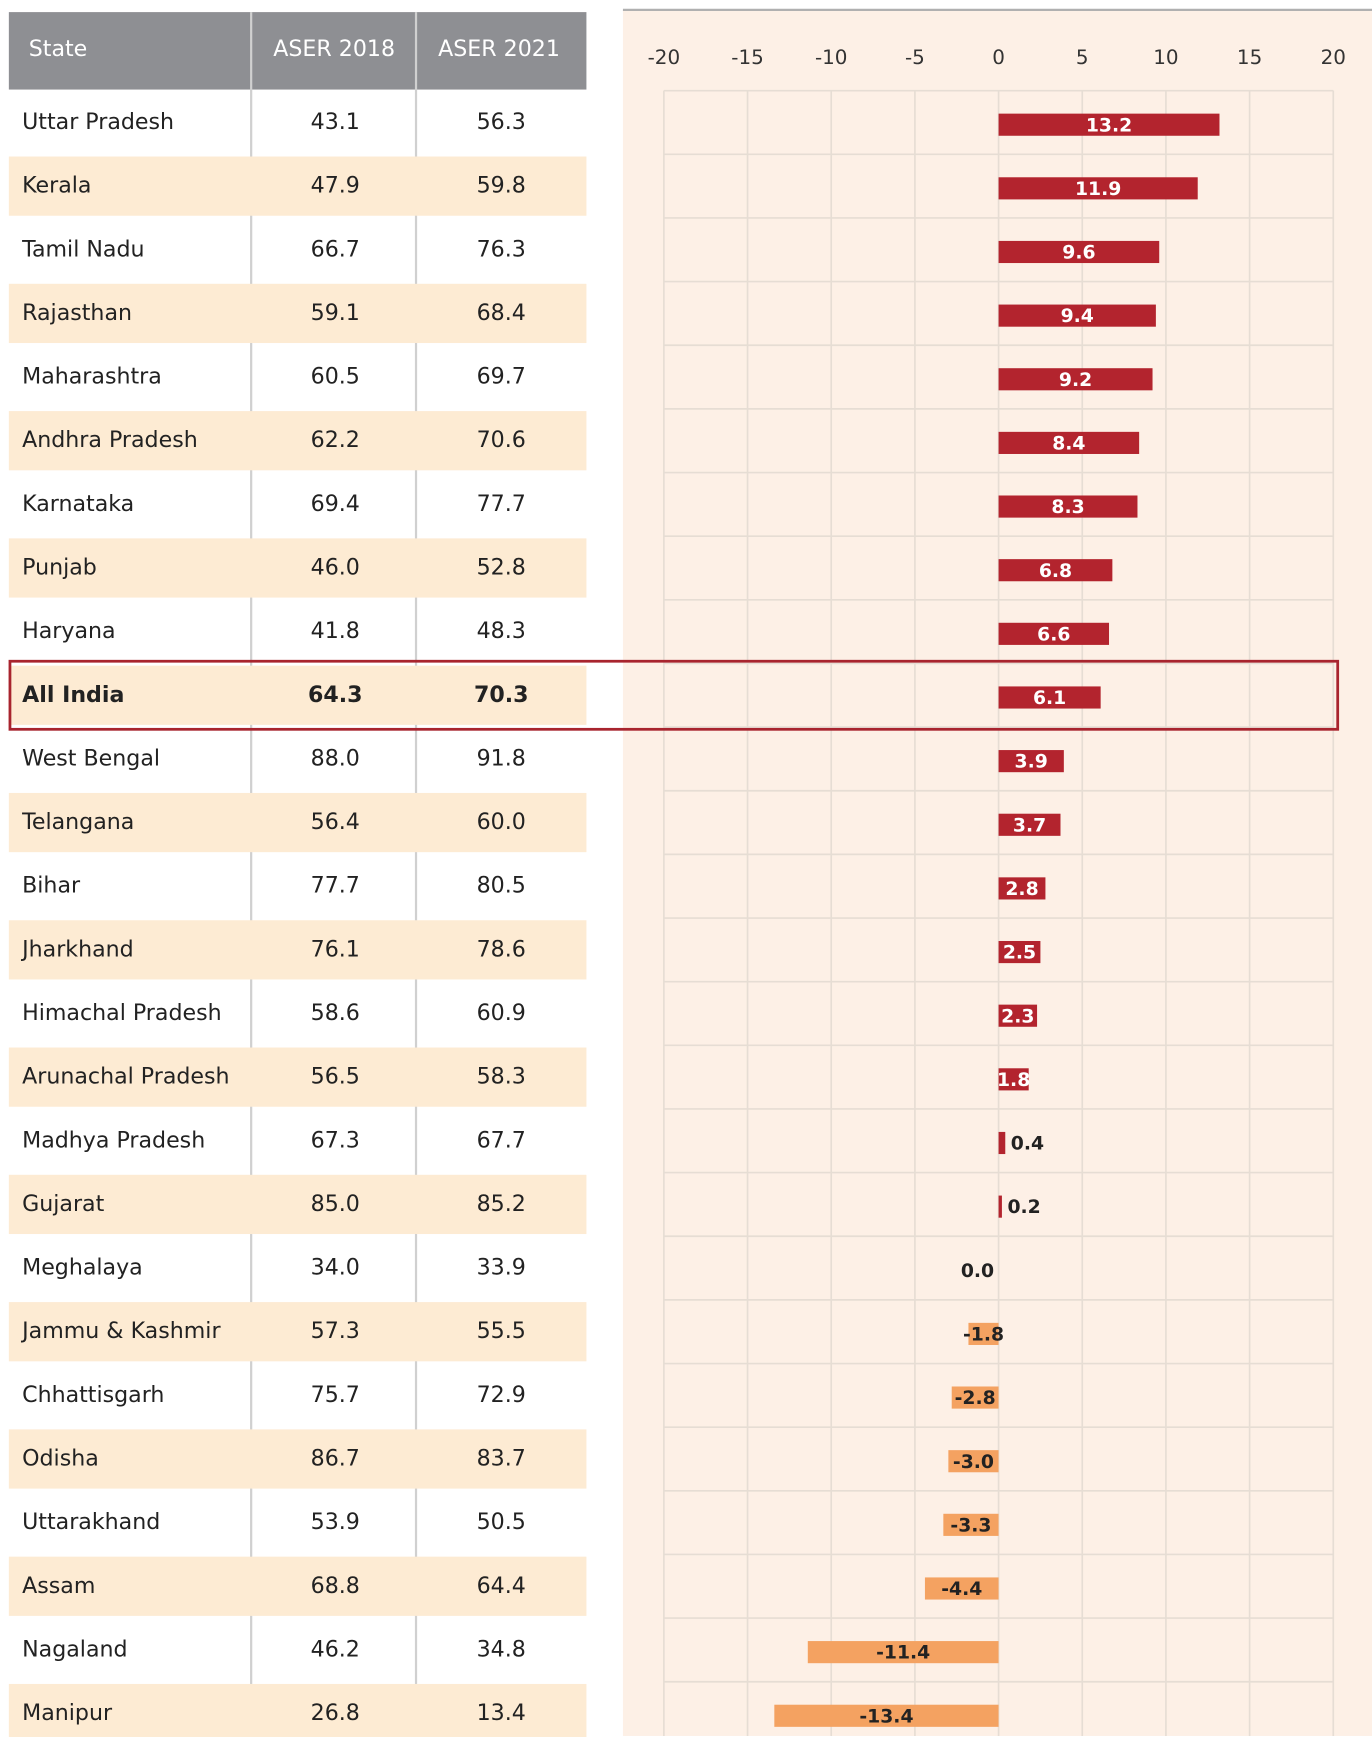 Image resolution: width=1372 pixels, height=1737 pixels. What do you see at coordinates (1023, 1207) in the screenshot?
I see `data-label: 0.2` at bounding box center [1023, 1207].